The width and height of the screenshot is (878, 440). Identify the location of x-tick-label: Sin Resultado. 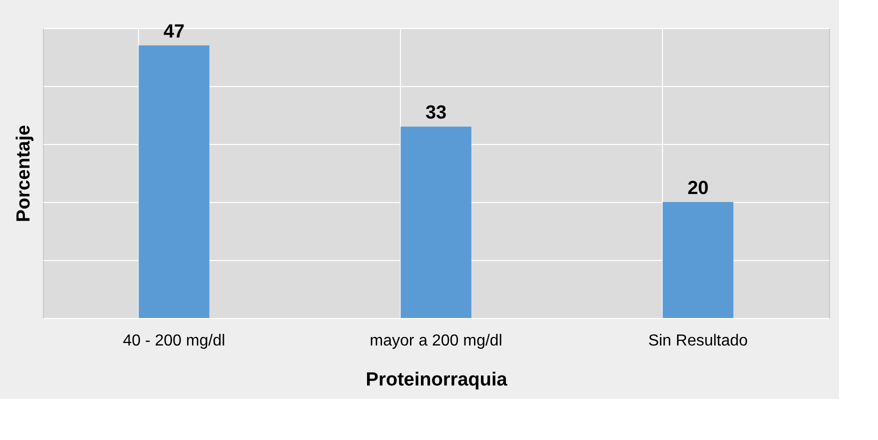
(698, 341).